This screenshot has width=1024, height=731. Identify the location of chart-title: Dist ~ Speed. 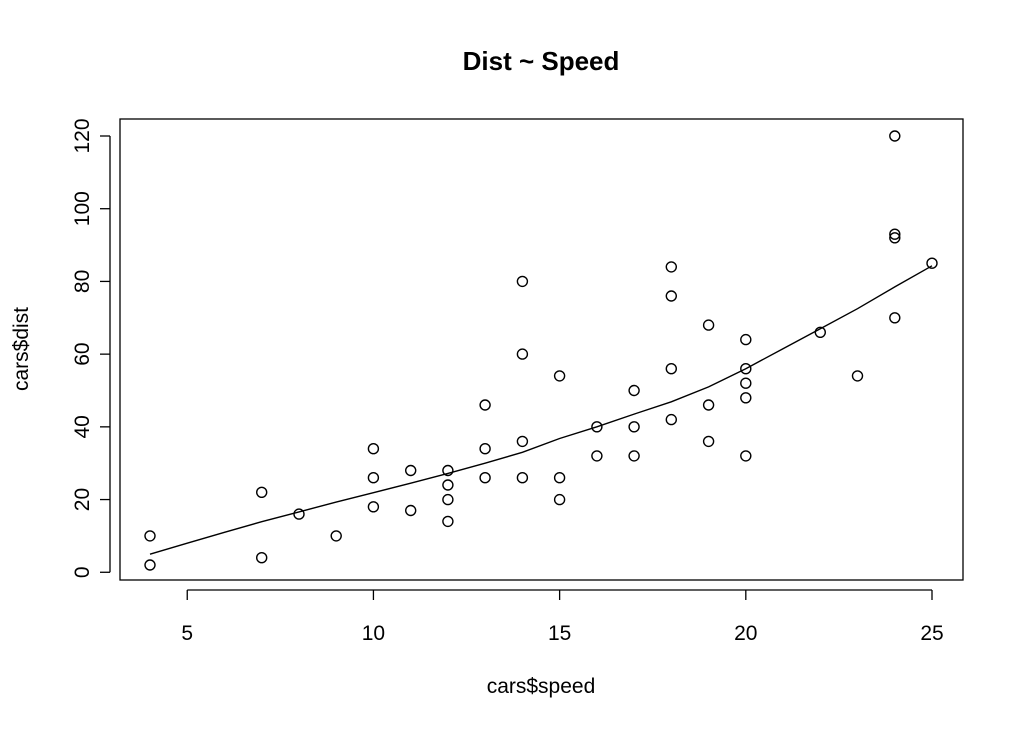
(541, 61).